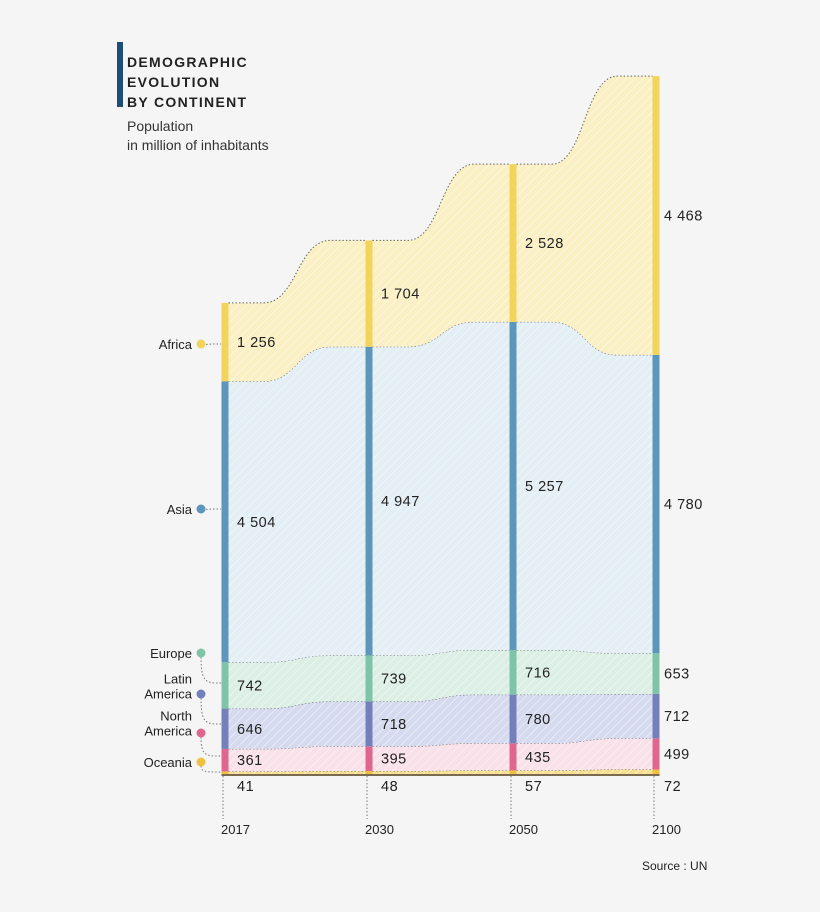  Describe the element at coordinates (201, 733) in the screenshot. I see `legend-dot-north-america` at that location.